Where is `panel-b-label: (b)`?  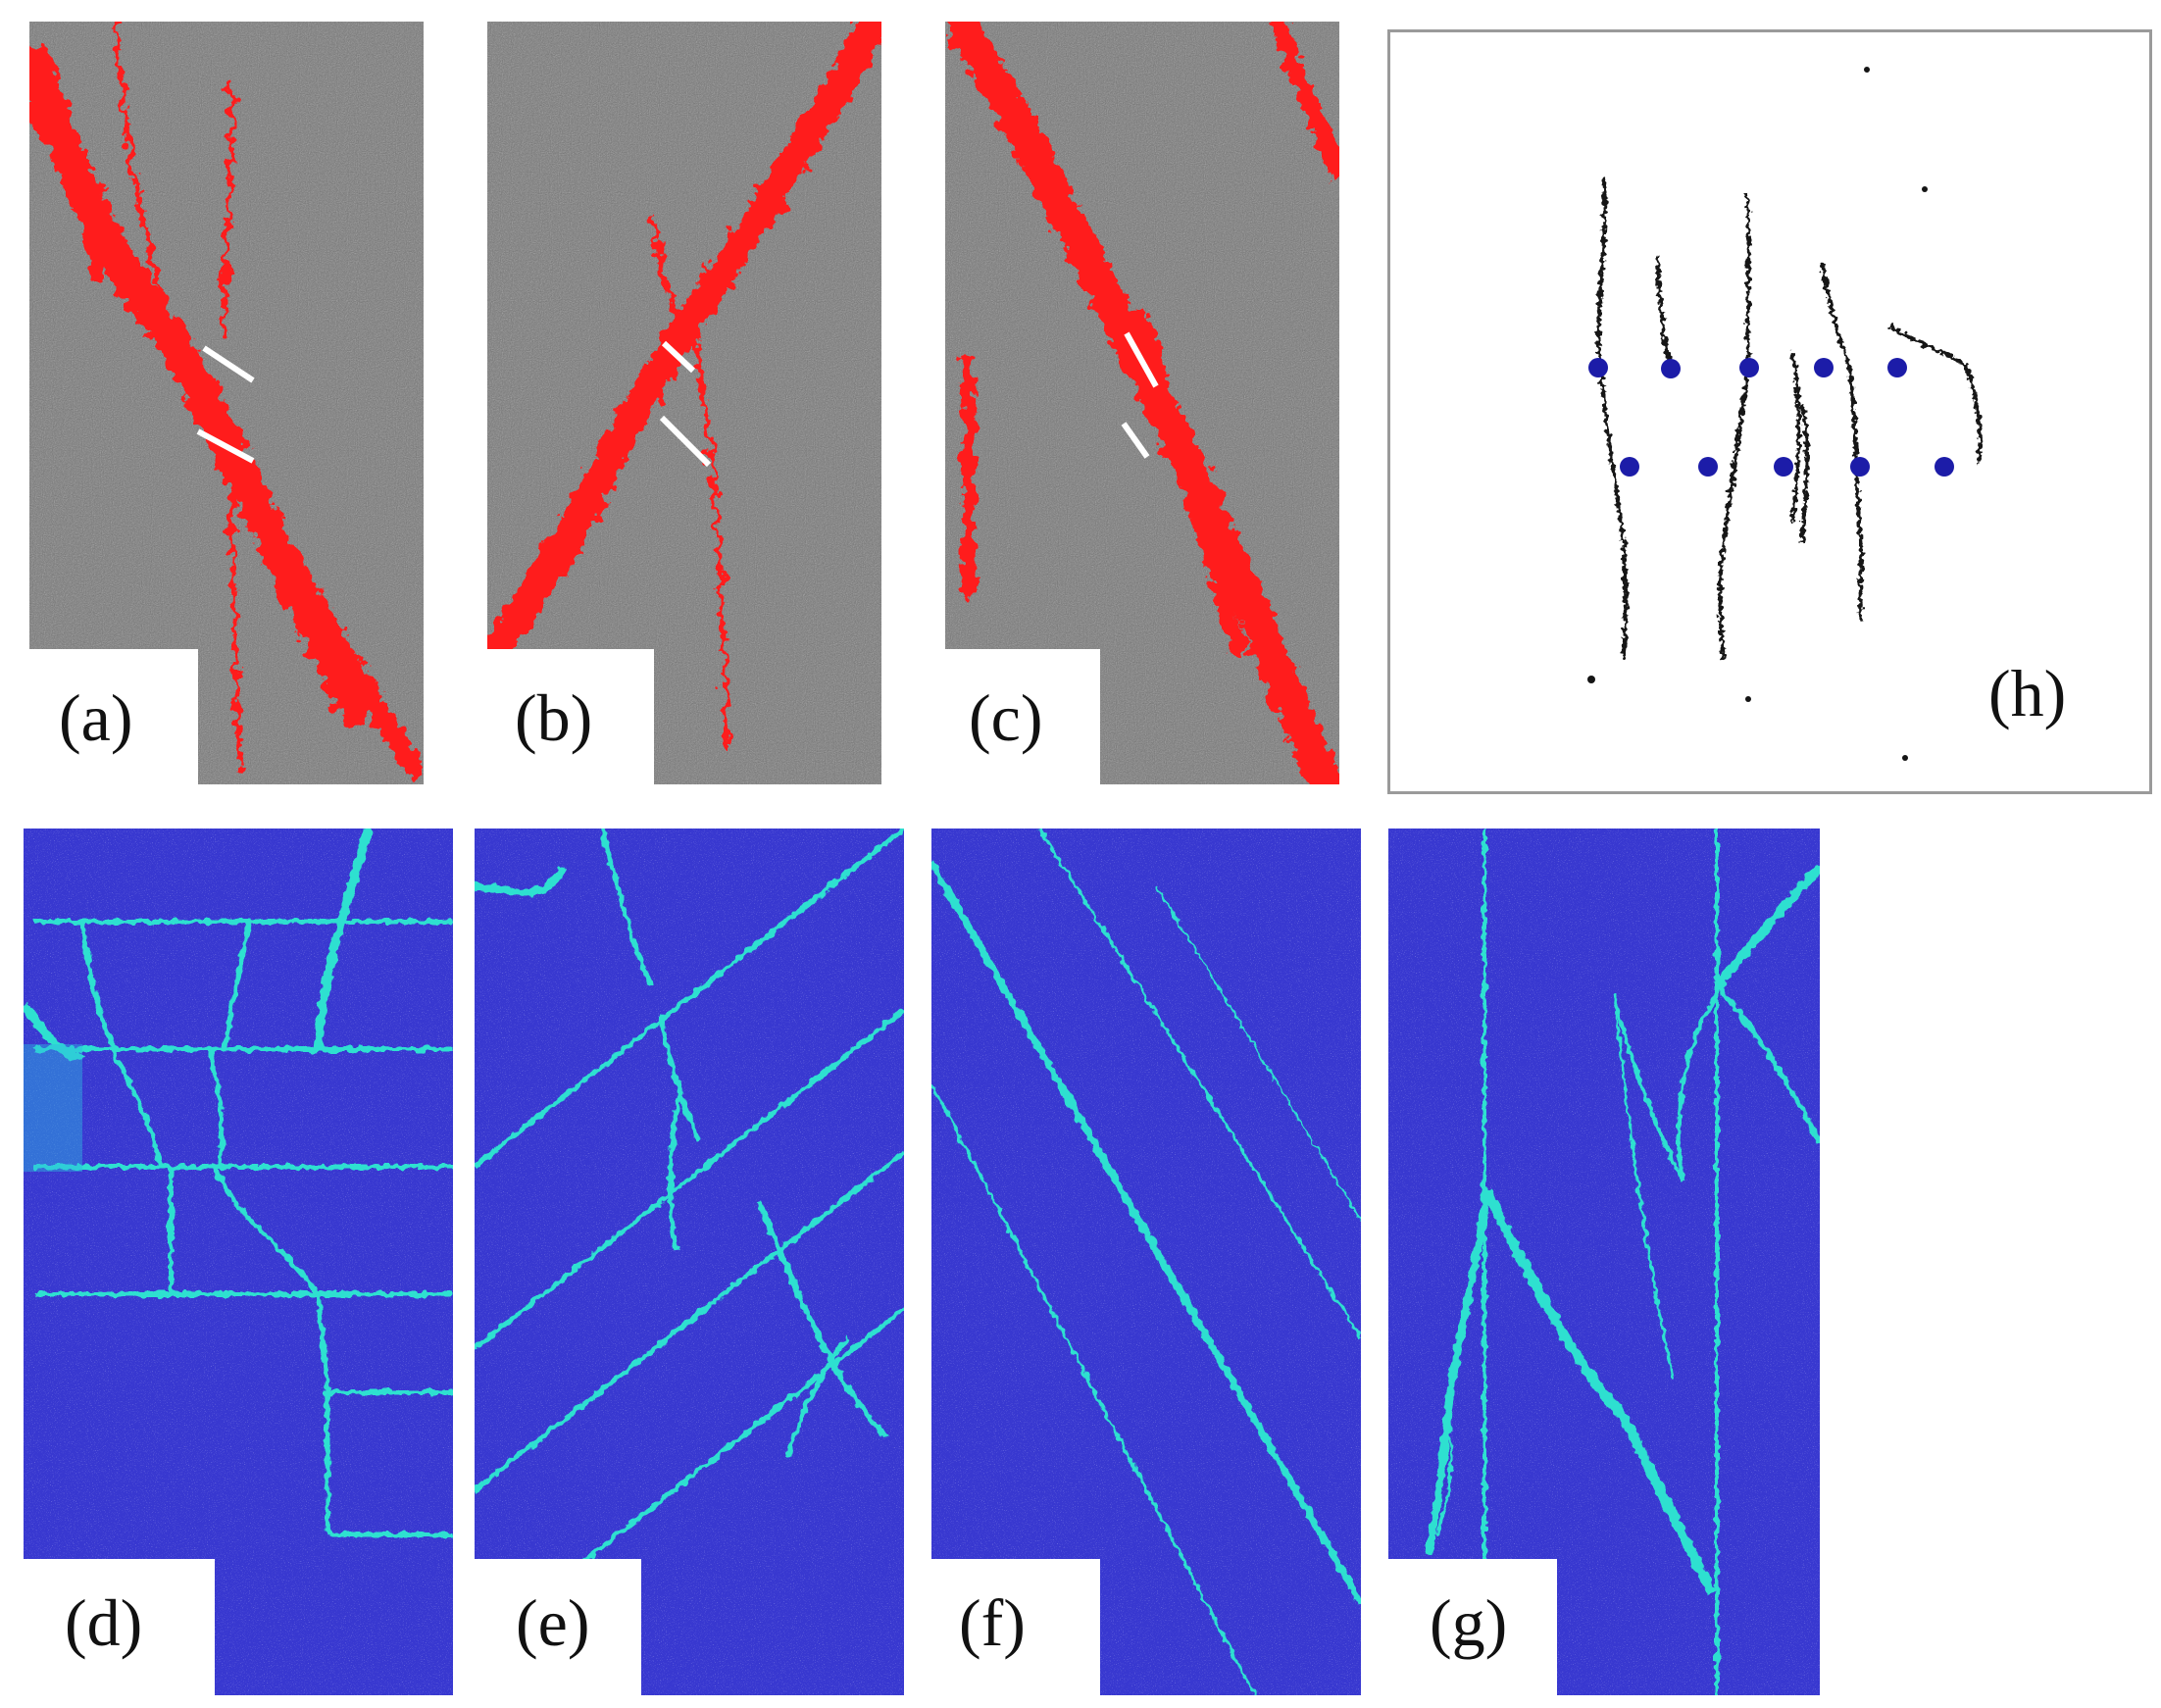 panel-b-label: (b) is located at coordinates (554, 717).